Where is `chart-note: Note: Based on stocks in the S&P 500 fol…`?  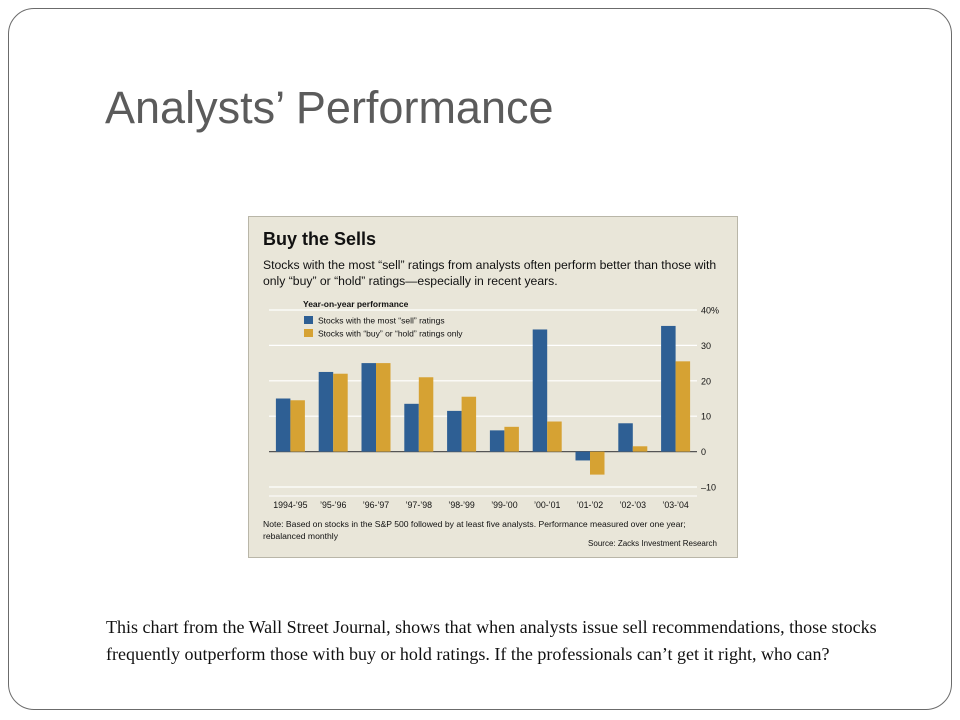
chart-note: Note: Based on stocks in the S&P 500 fol… is located at coordinates (474, 530).